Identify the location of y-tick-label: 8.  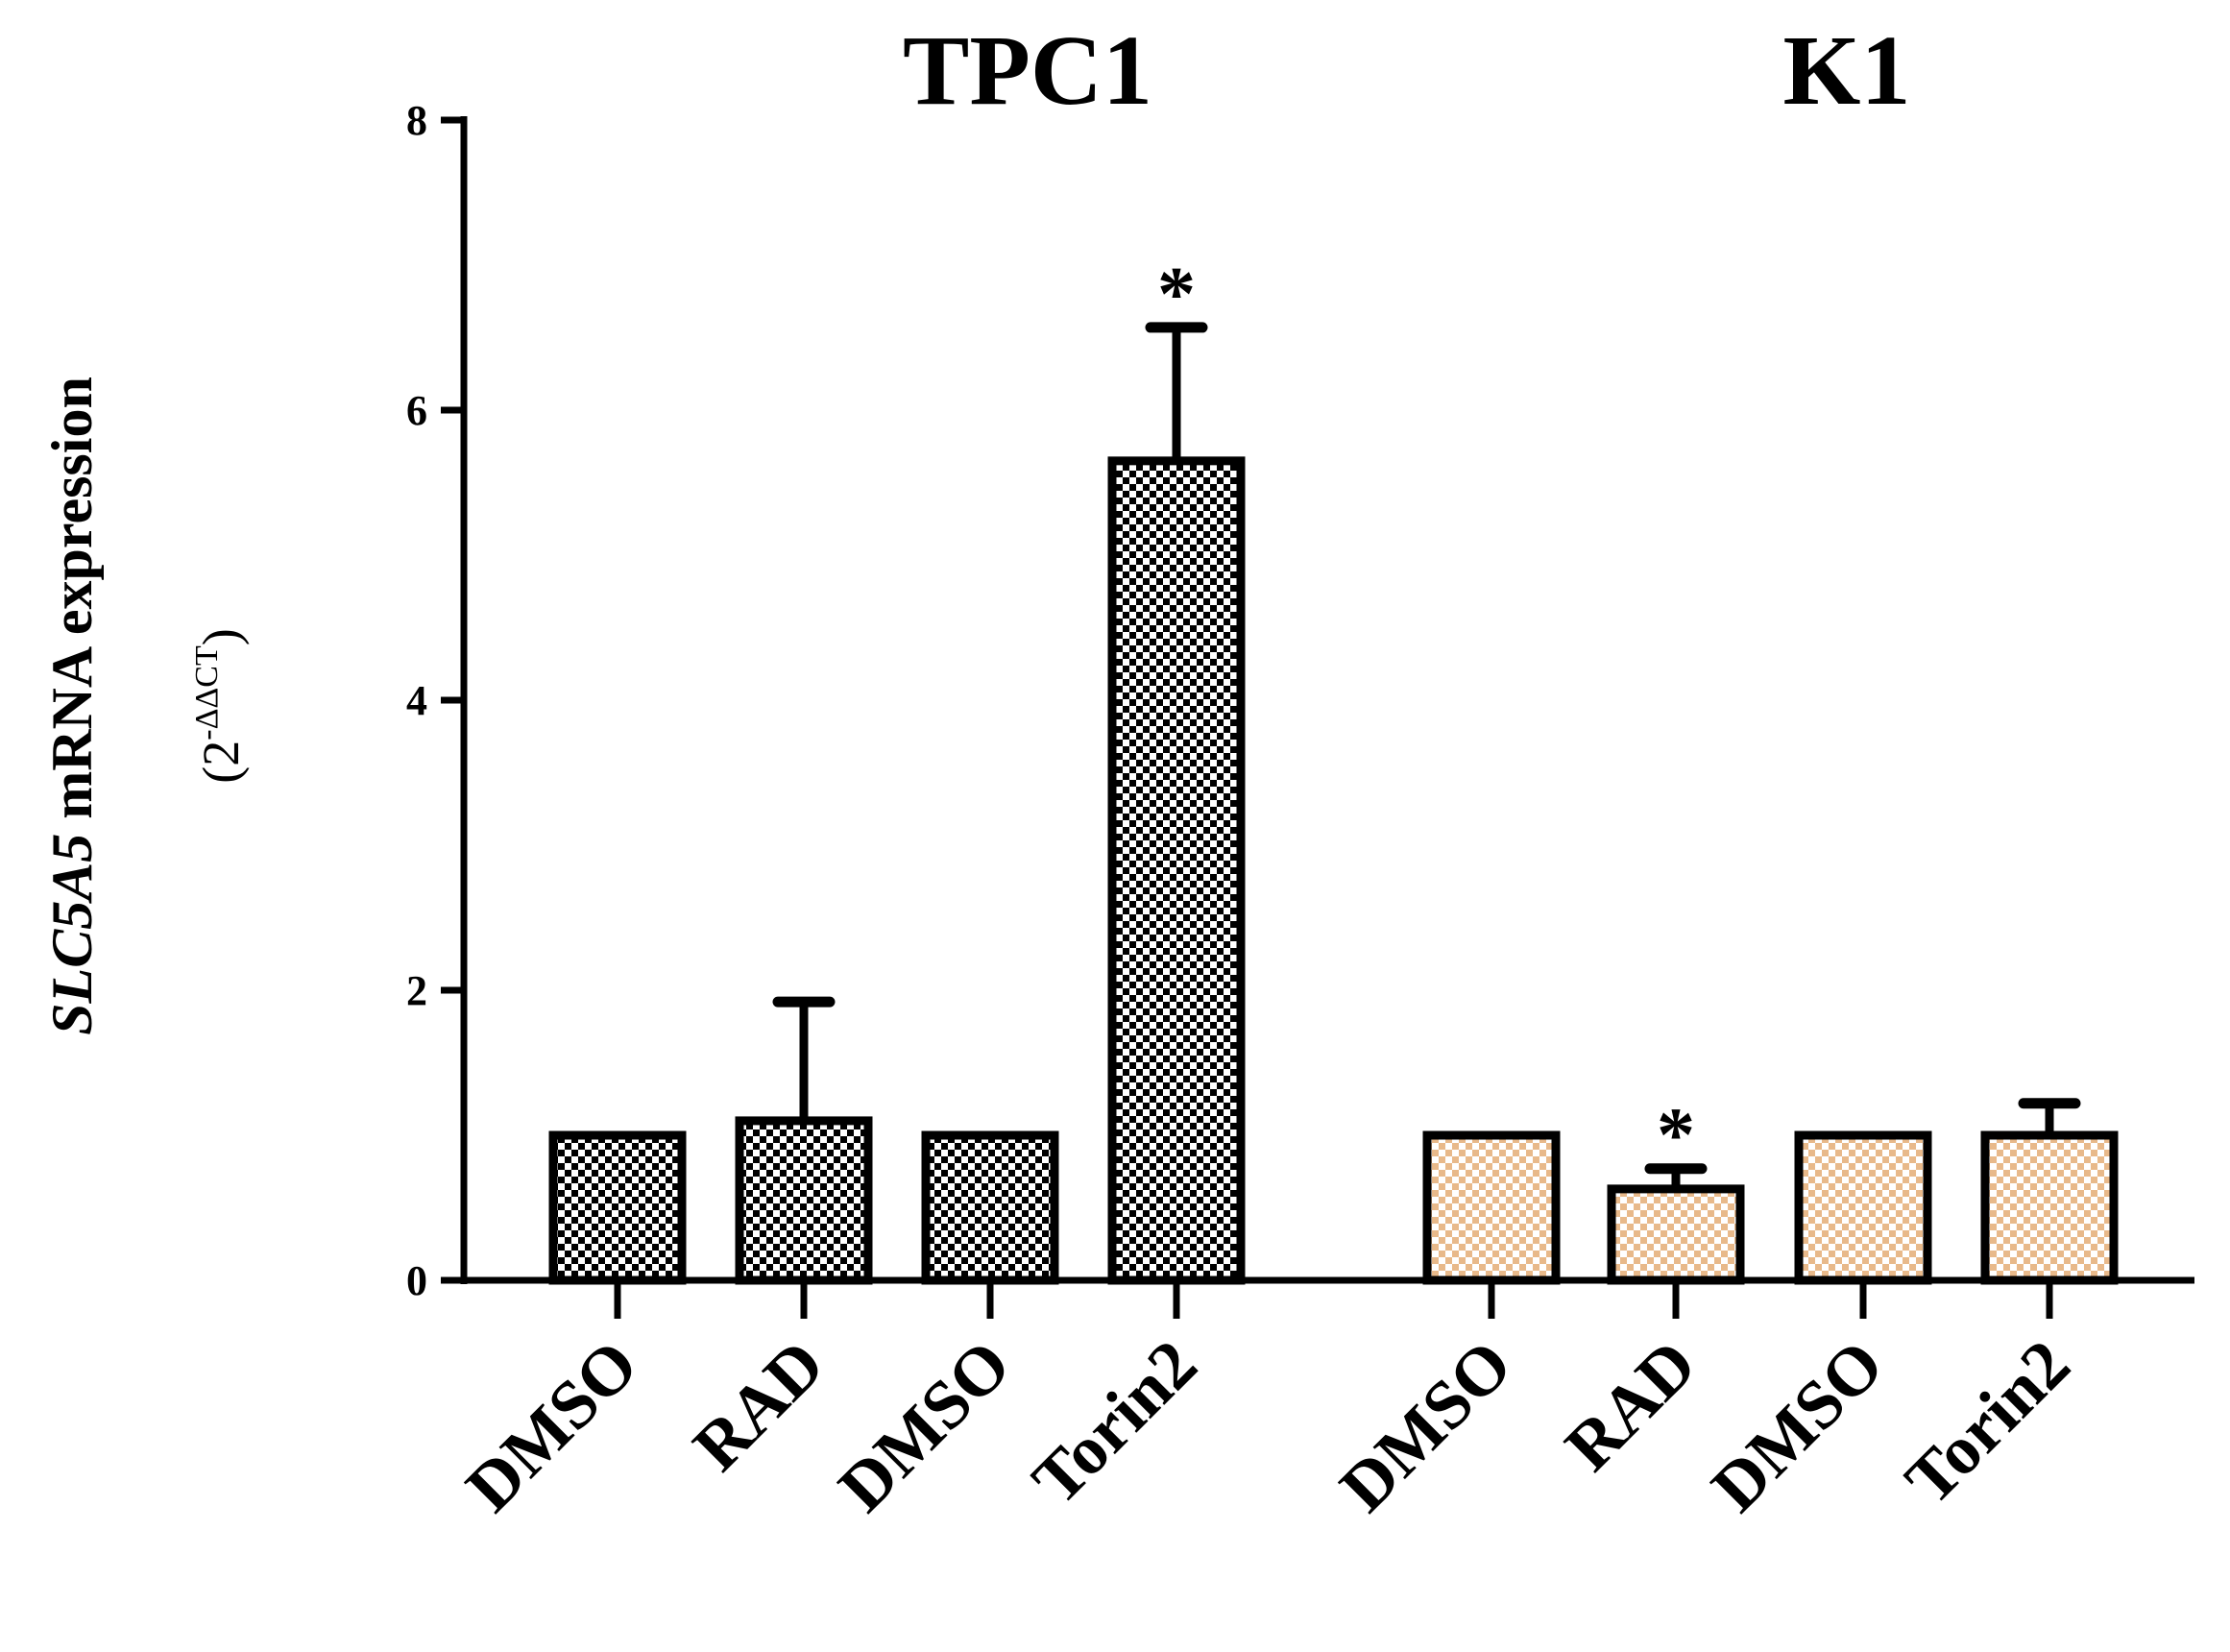
(416, 120).